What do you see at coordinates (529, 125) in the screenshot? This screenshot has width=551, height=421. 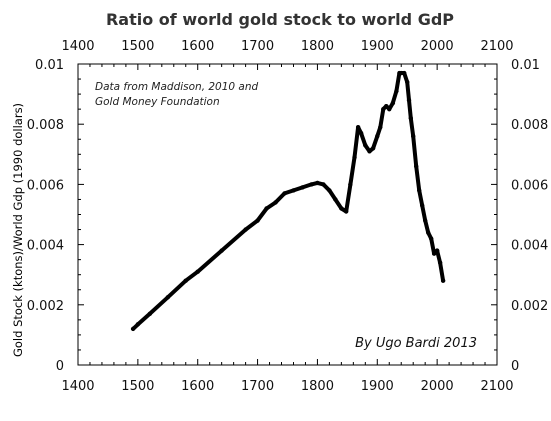 I see `y-tick-label-right: 0.008` at bounding box center [529, 125].